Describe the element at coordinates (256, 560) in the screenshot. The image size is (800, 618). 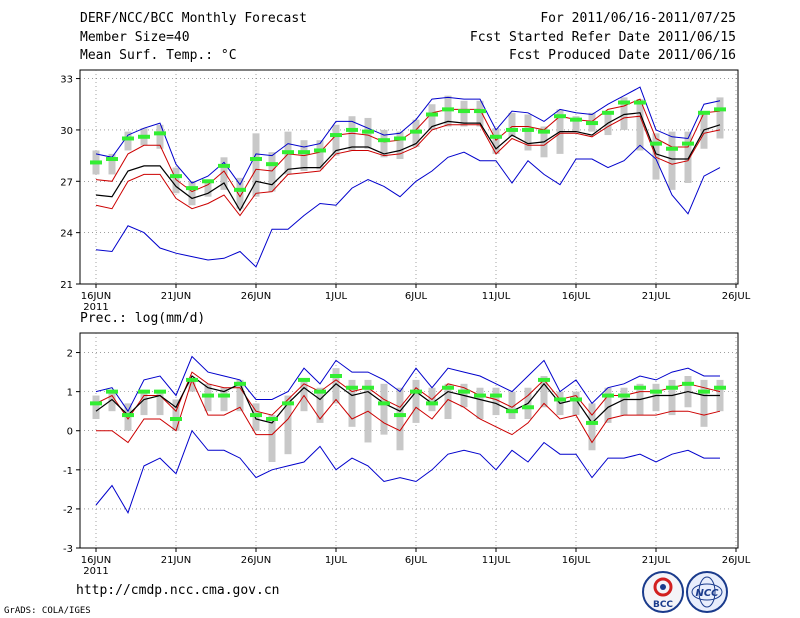
I see `prec-xtick-label: 26JUN` at that location.